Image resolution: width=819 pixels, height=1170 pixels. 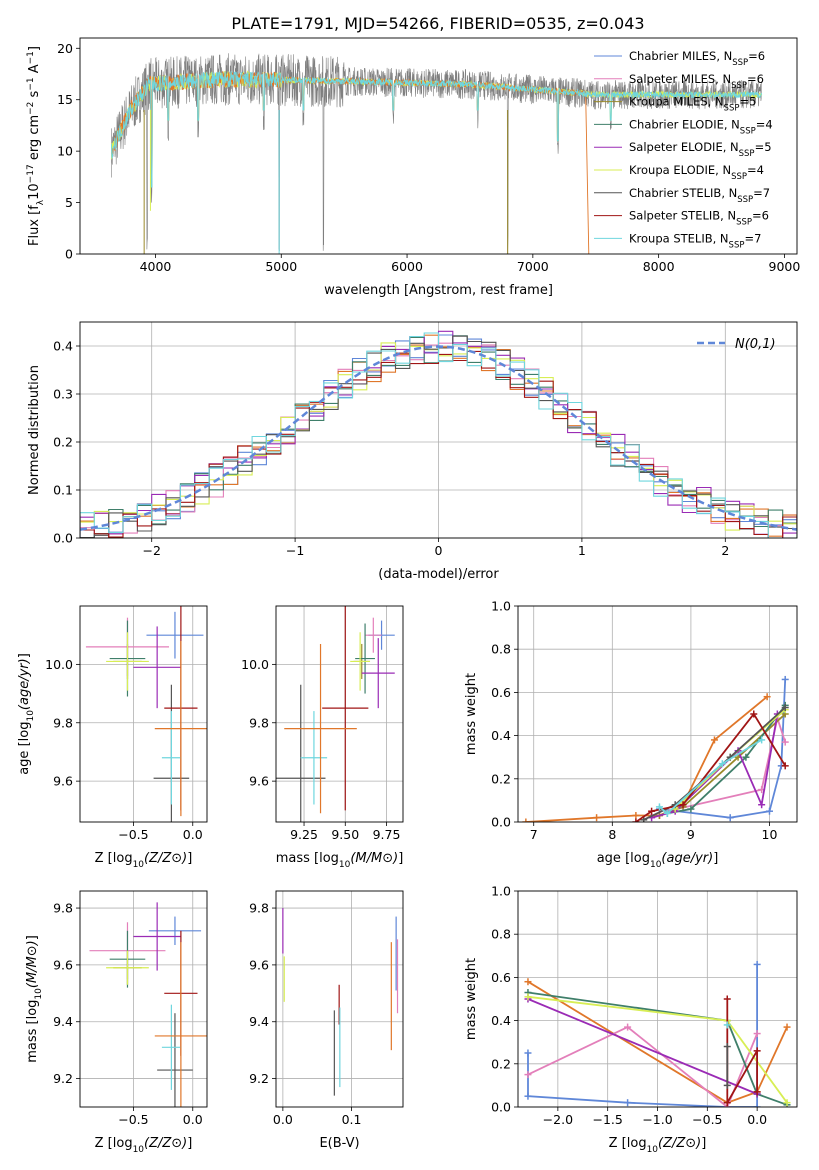 What do you see at coordinates (304, 834) in the screenshot?
I see `x-tick-label: 9.25` at bounding box center [304, 834].